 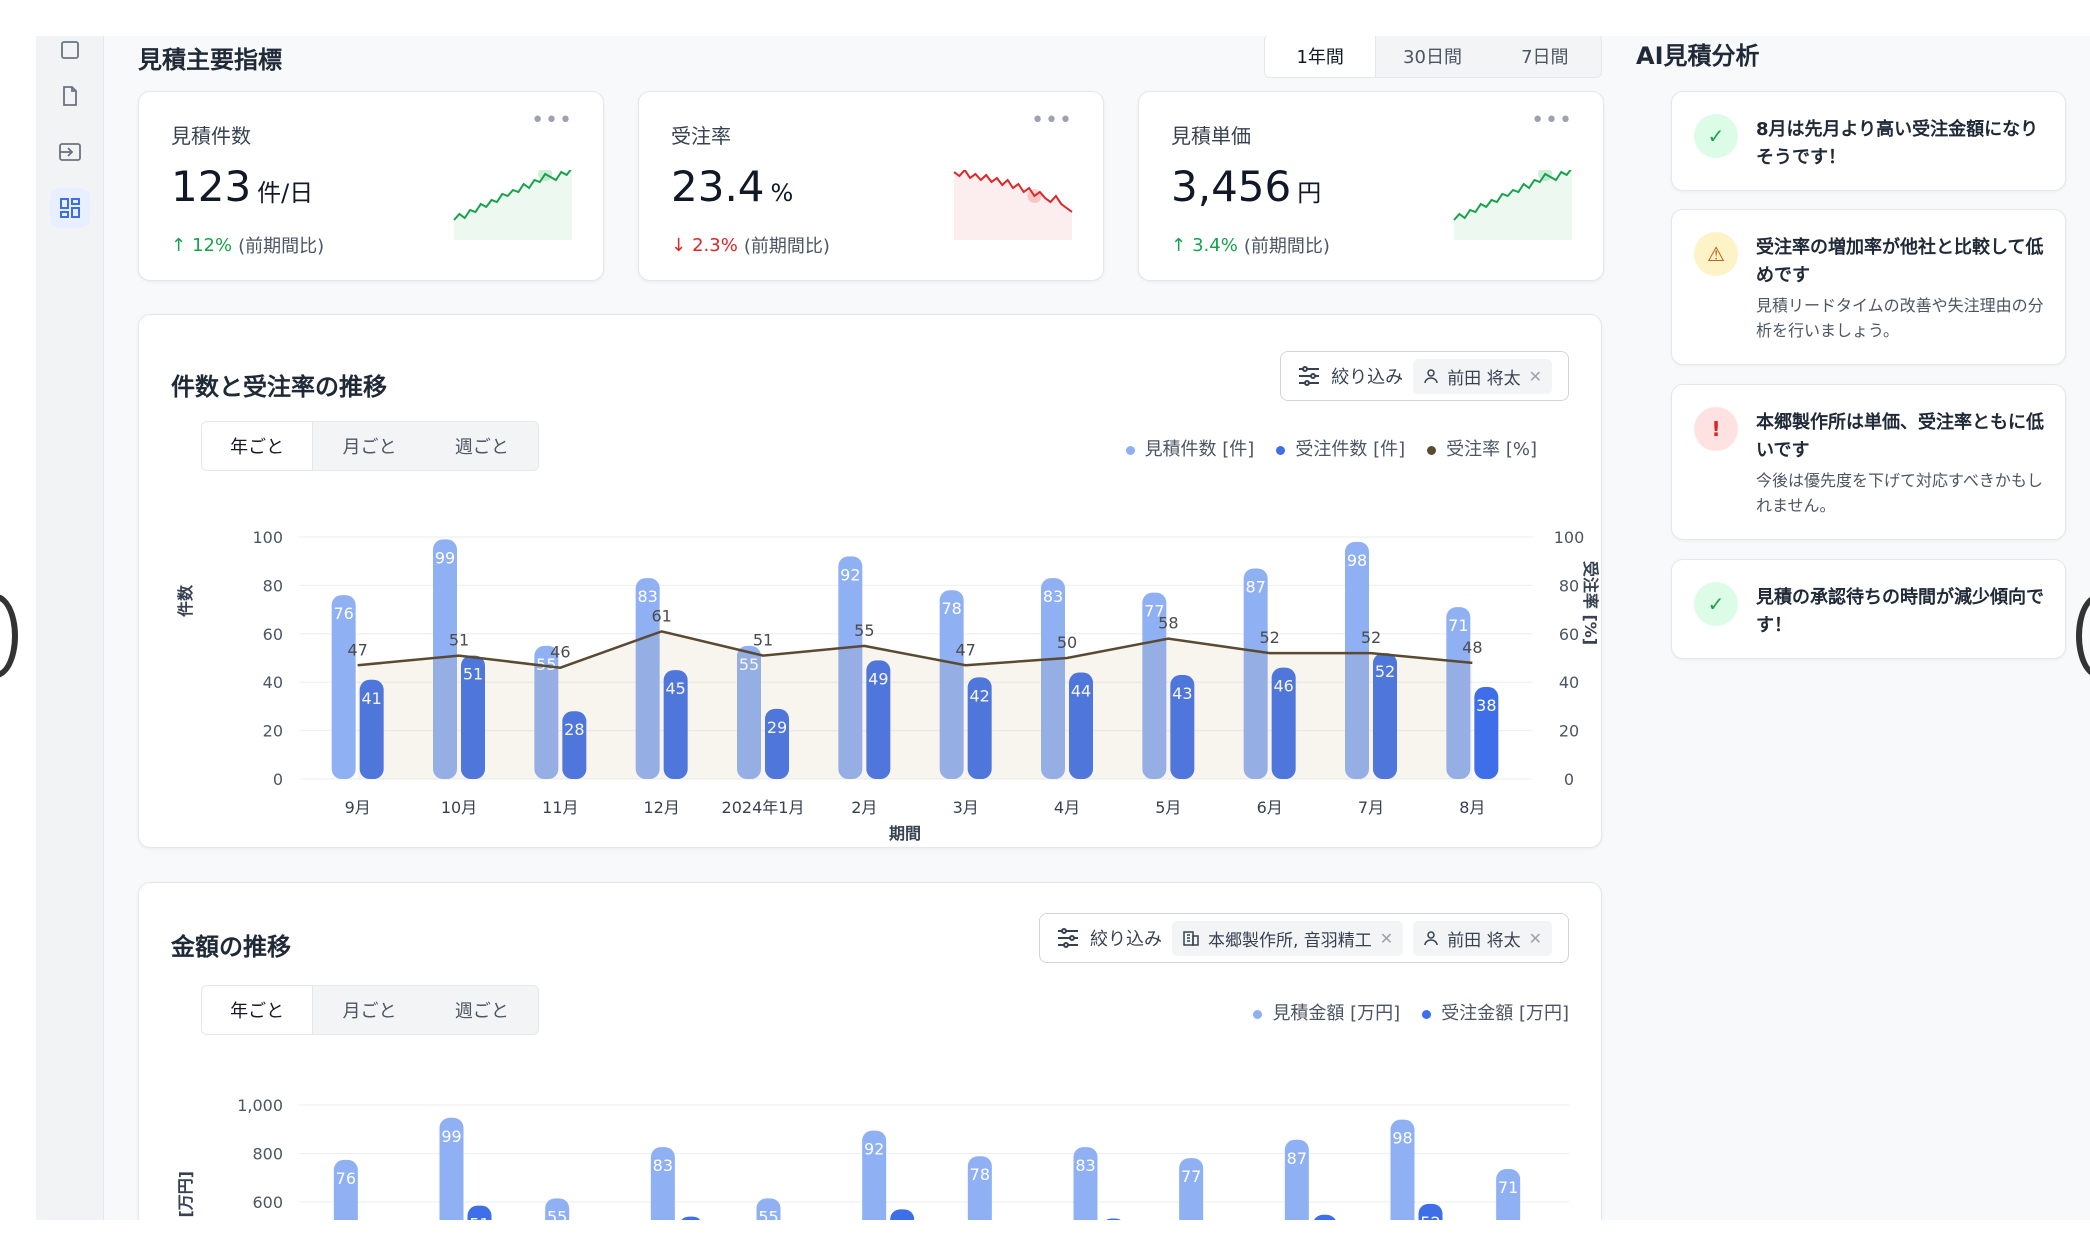 What do you see at coordinates (1569, 537) in the screenshot?
I see `y2-tick-label: 100` at bounding box center [1569, 537].